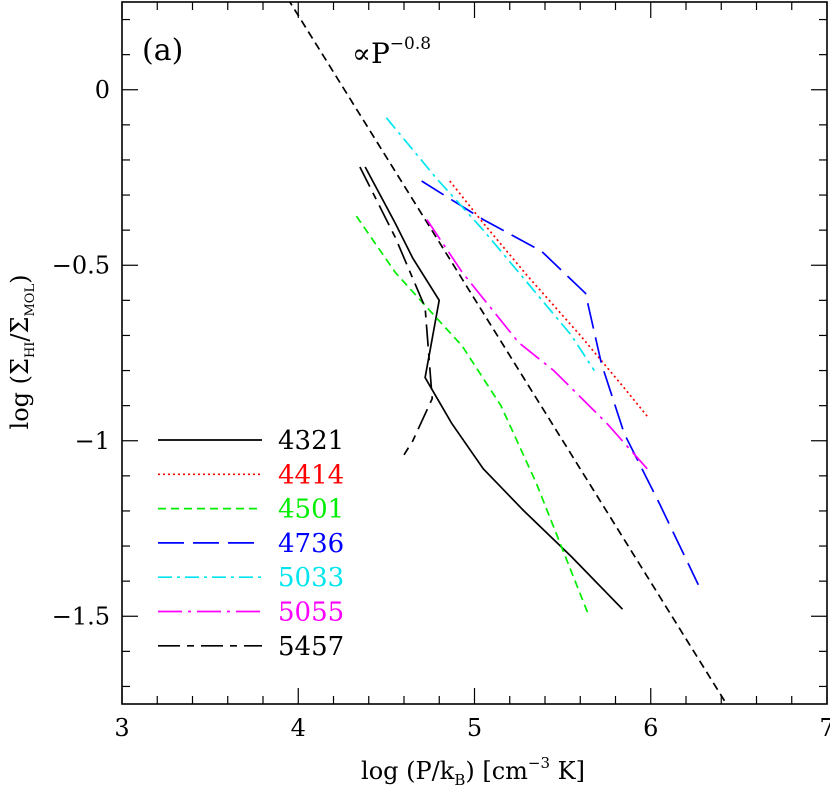 Image resolution: width=830 pixels, height=792 pixels. Describe the element at coordinates (311, 544) in the screenshot. I see `legend-label-4736: 4736` at that location.